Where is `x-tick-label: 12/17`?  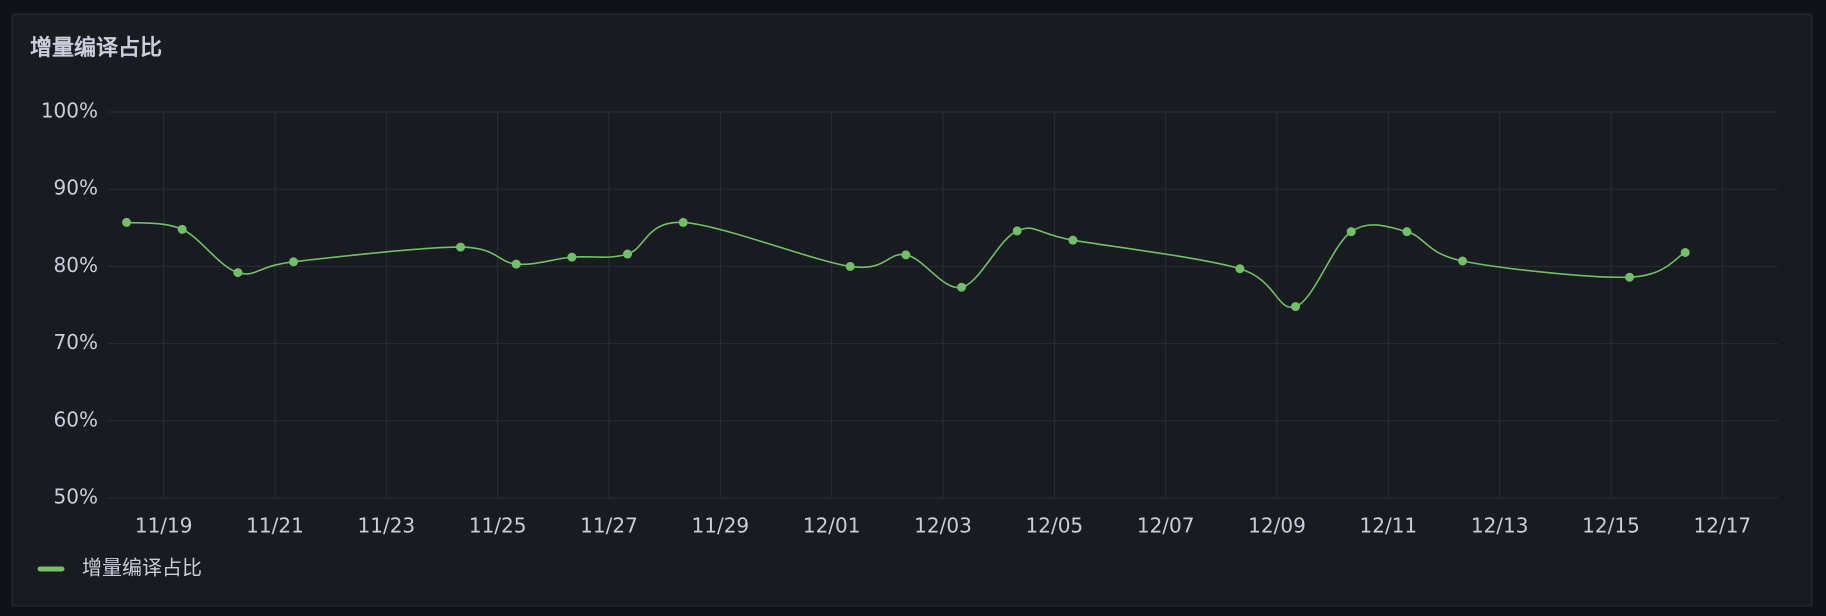
x-tick-label: 12/17 is located at coordinates (1723, 526).